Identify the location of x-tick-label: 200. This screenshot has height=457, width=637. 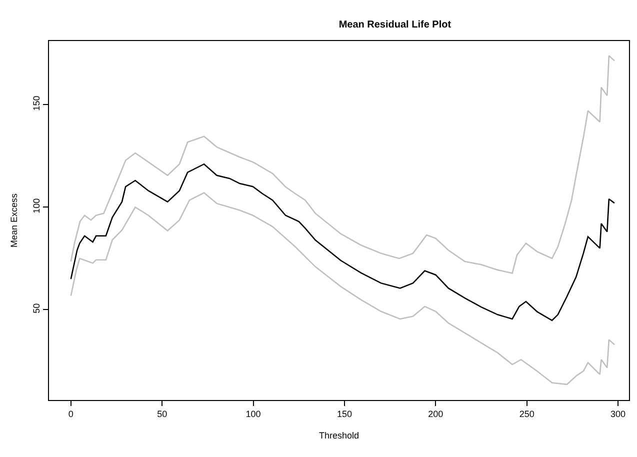
(436, 413).